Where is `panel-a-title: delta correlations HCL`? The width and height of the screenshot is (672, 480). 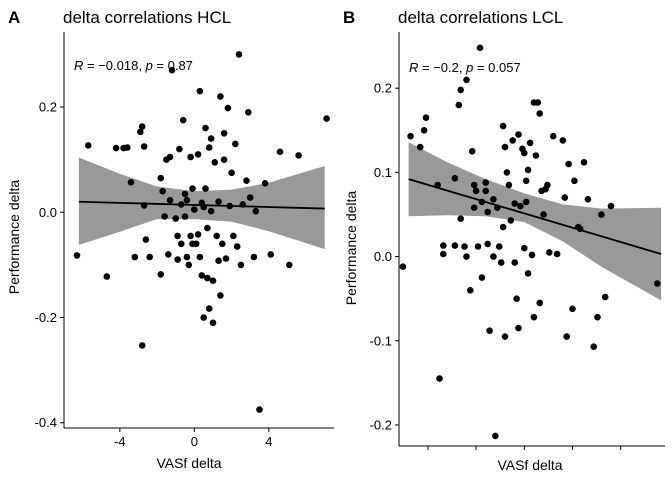
panel-a-title: delta correlations HCL is located at coordinates (147, 17).